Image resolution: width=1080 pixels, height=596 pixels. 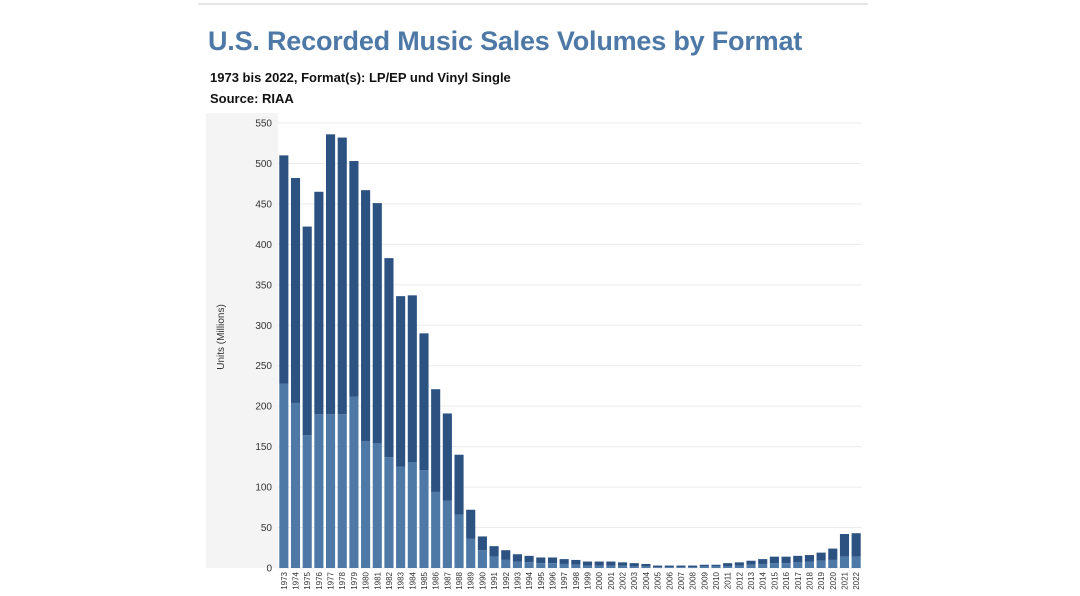 What do you see at coordinates (221, 337) in the screenshot?
I see `y-axis-label: Units (Millions)` at bounding box center [221, 337].